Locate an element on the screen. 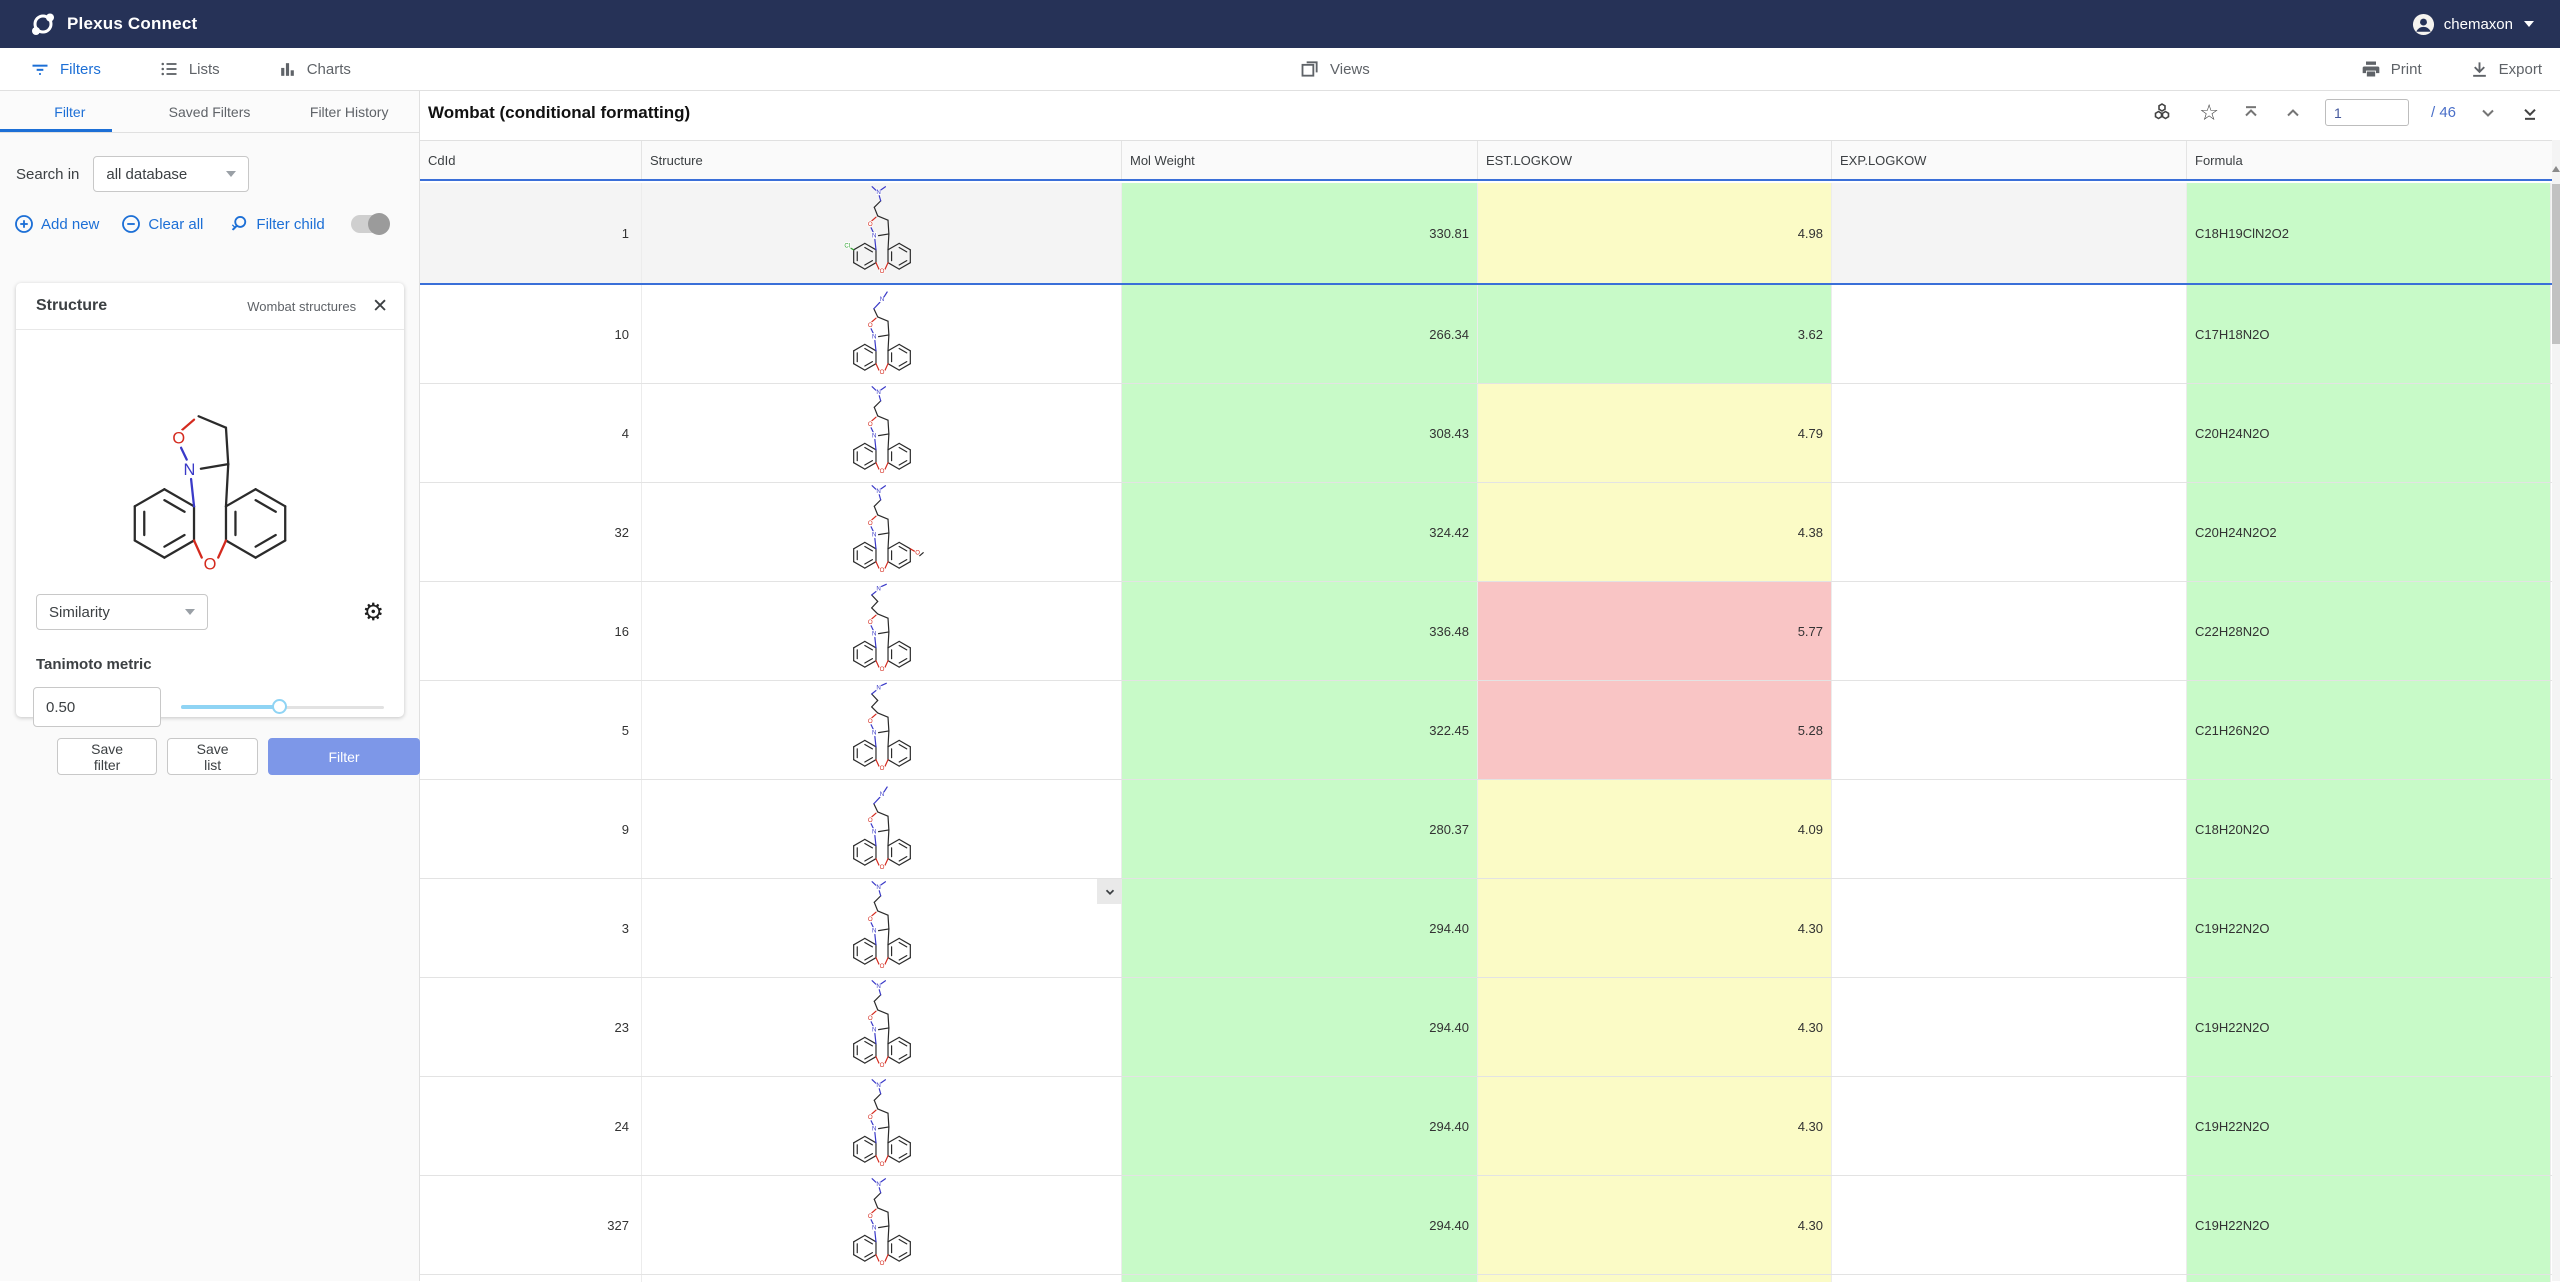 This screenshot has height=1282, width=2560. table-row: 32 N O O N O 324.42 4.38 C20H24N2O2 is located at coordinates (1486, 532).